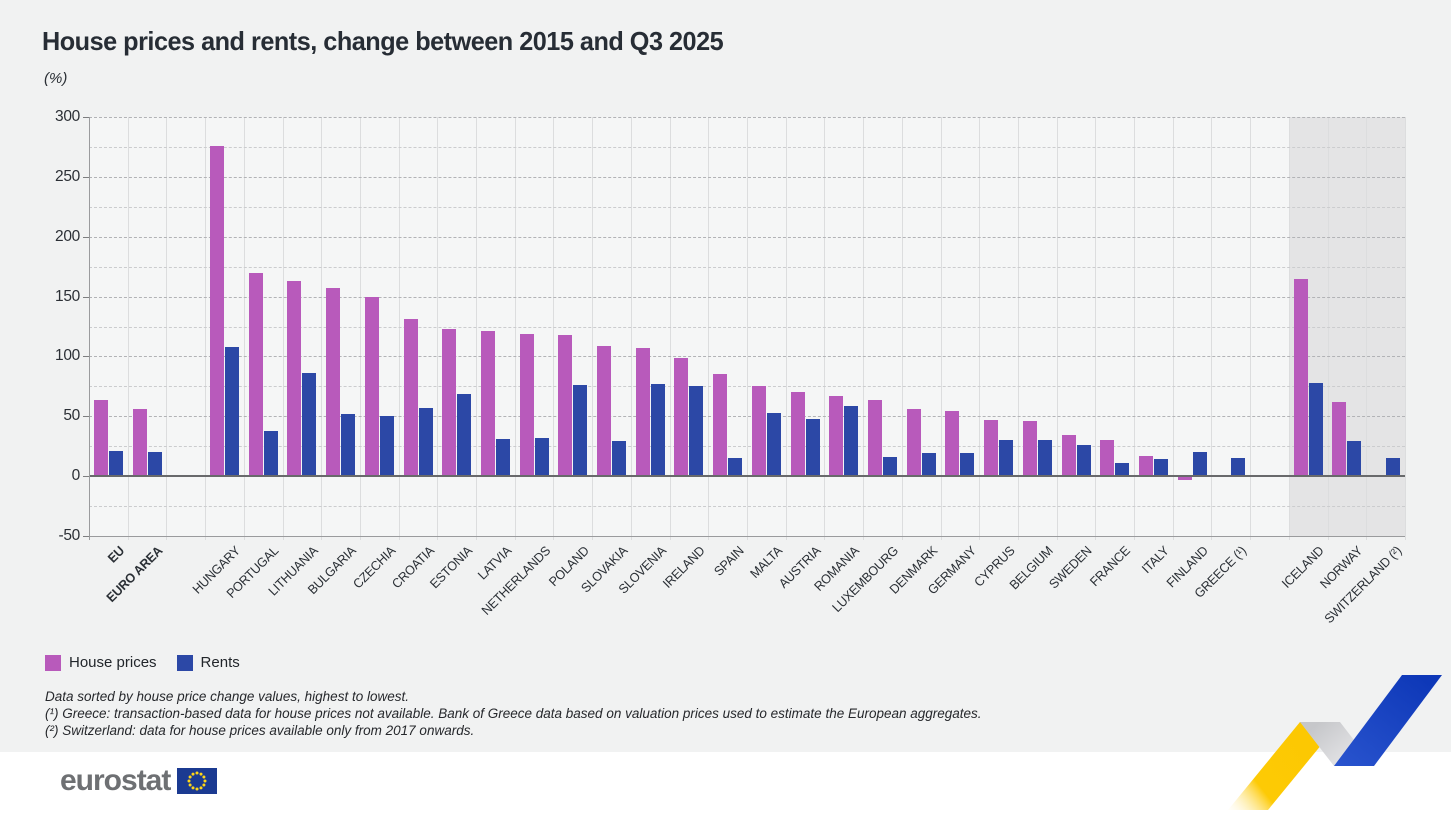 The width and height of the screenshot is (1451, 819). What do you see at coordinates (913, 443) in the screenshot?
I see `bar-house-prices-denmark` at bounding box center [913, 443].